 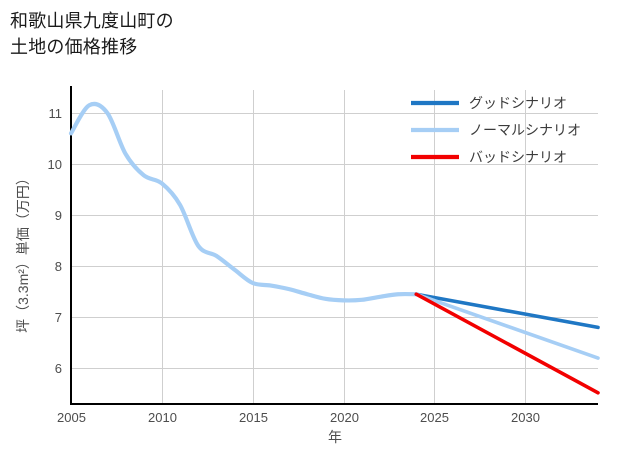 What do you see at coordinates (518, 103) in the screenshot?
I see `legend-item-label: グッドシナリオ` at bounding box center [518, 103].